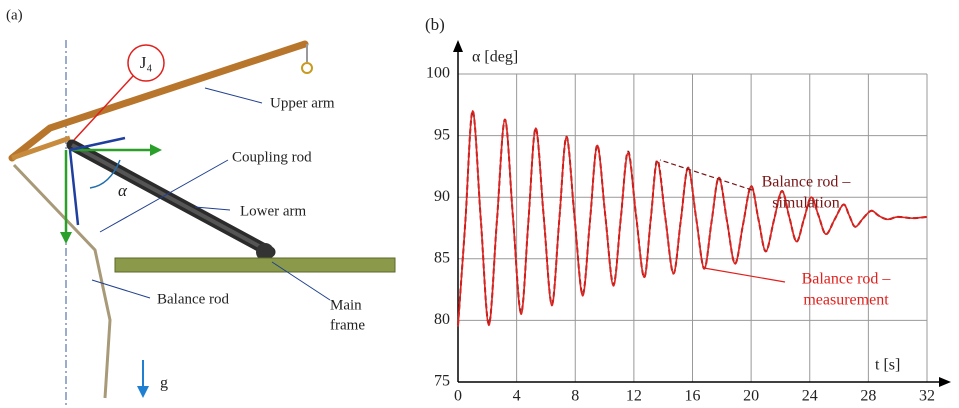  What do you see at coordinates (123, 190) in the screenshot?
I see `angle-label: α` at bounding box center [123, 190].